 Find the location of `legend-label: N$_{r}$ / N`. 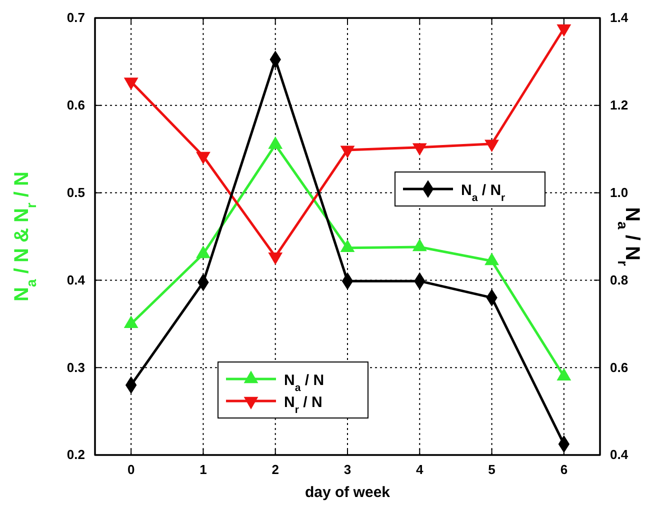

legend-label: N$_{r}$ / N is located at coordinates (303, 405).